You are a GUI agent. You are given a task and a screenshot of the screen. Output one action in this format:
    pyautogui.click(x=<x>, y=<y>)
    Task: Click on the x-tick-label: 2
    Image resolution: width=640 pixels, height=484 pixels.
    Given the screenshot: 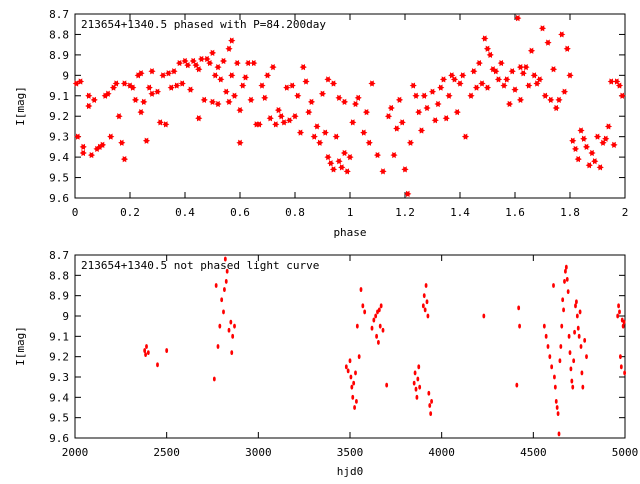 What is the action you would take?
    pyautogui.click(x=625, y=212)
    